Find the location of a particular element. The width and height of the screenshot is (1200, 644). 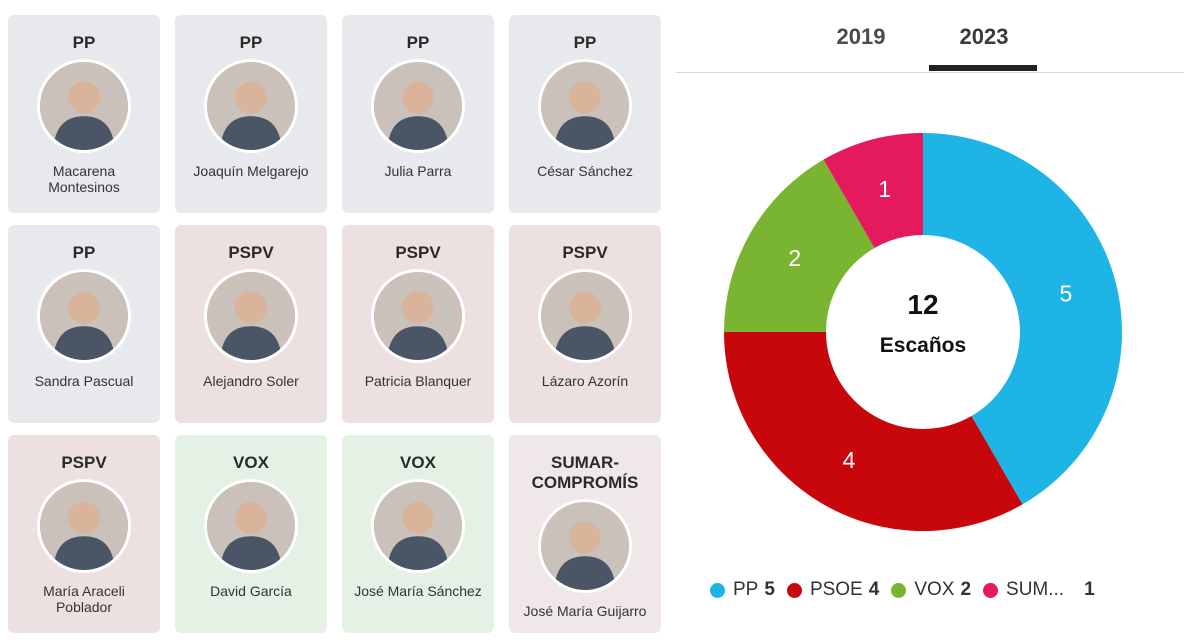

chart-legend: PP 5 PSOE 4 VOX 2 SUM... 1 is located at coordinates (908, 590).